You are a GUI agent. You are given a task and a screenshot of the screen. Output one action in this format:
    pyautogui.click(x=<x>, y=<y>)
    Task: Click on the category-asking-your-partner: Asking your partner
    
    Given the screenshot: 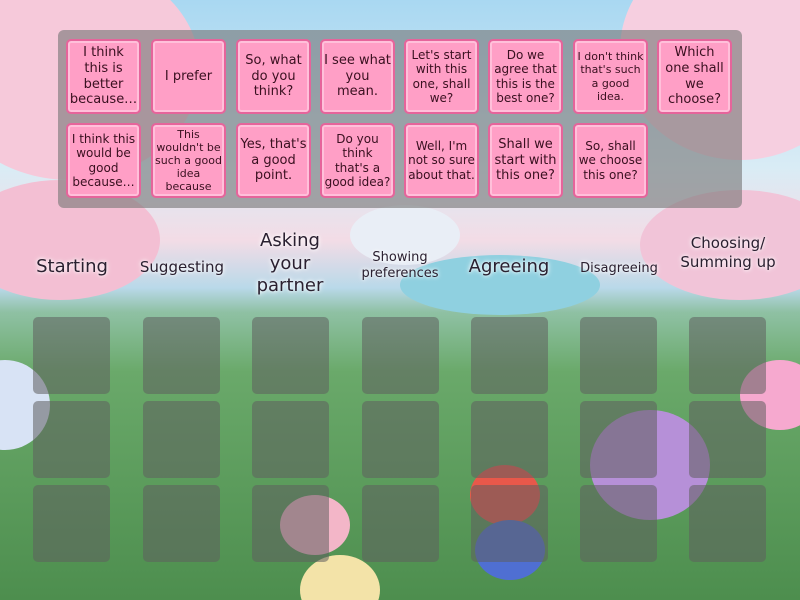 What is the action you would take?
    pyautogui.click(x=290, y=263)
    